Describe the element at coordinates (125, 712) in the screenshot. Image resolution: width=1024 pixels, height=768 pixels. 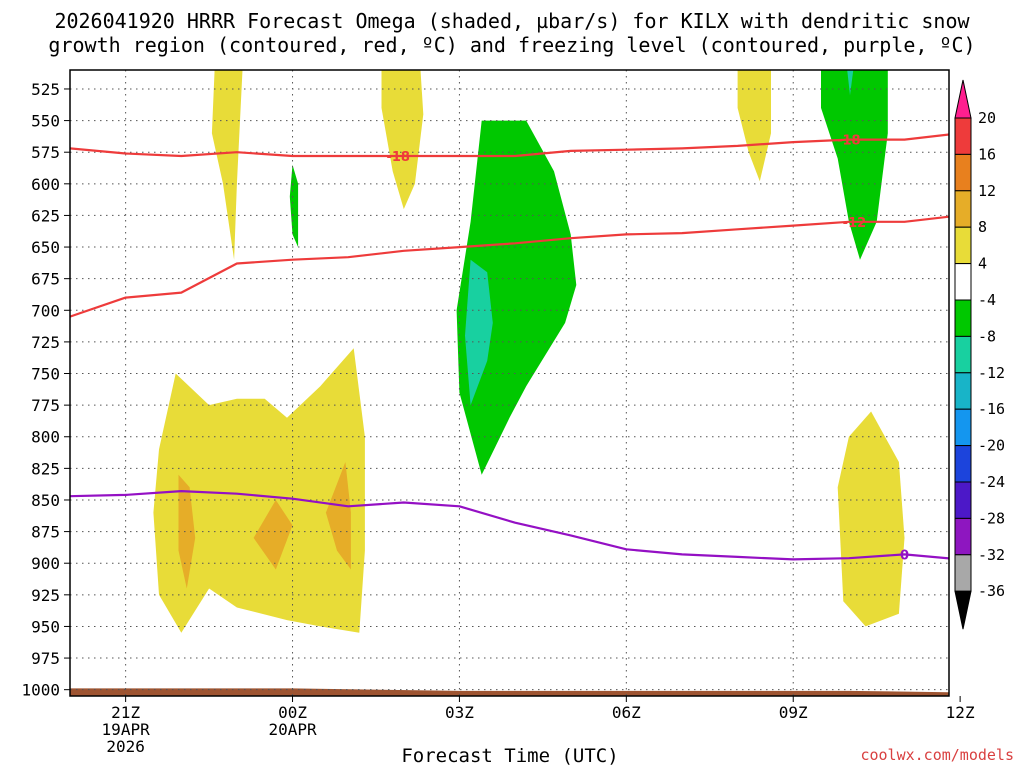
I see `x-tick-label: 21Z` at that location.